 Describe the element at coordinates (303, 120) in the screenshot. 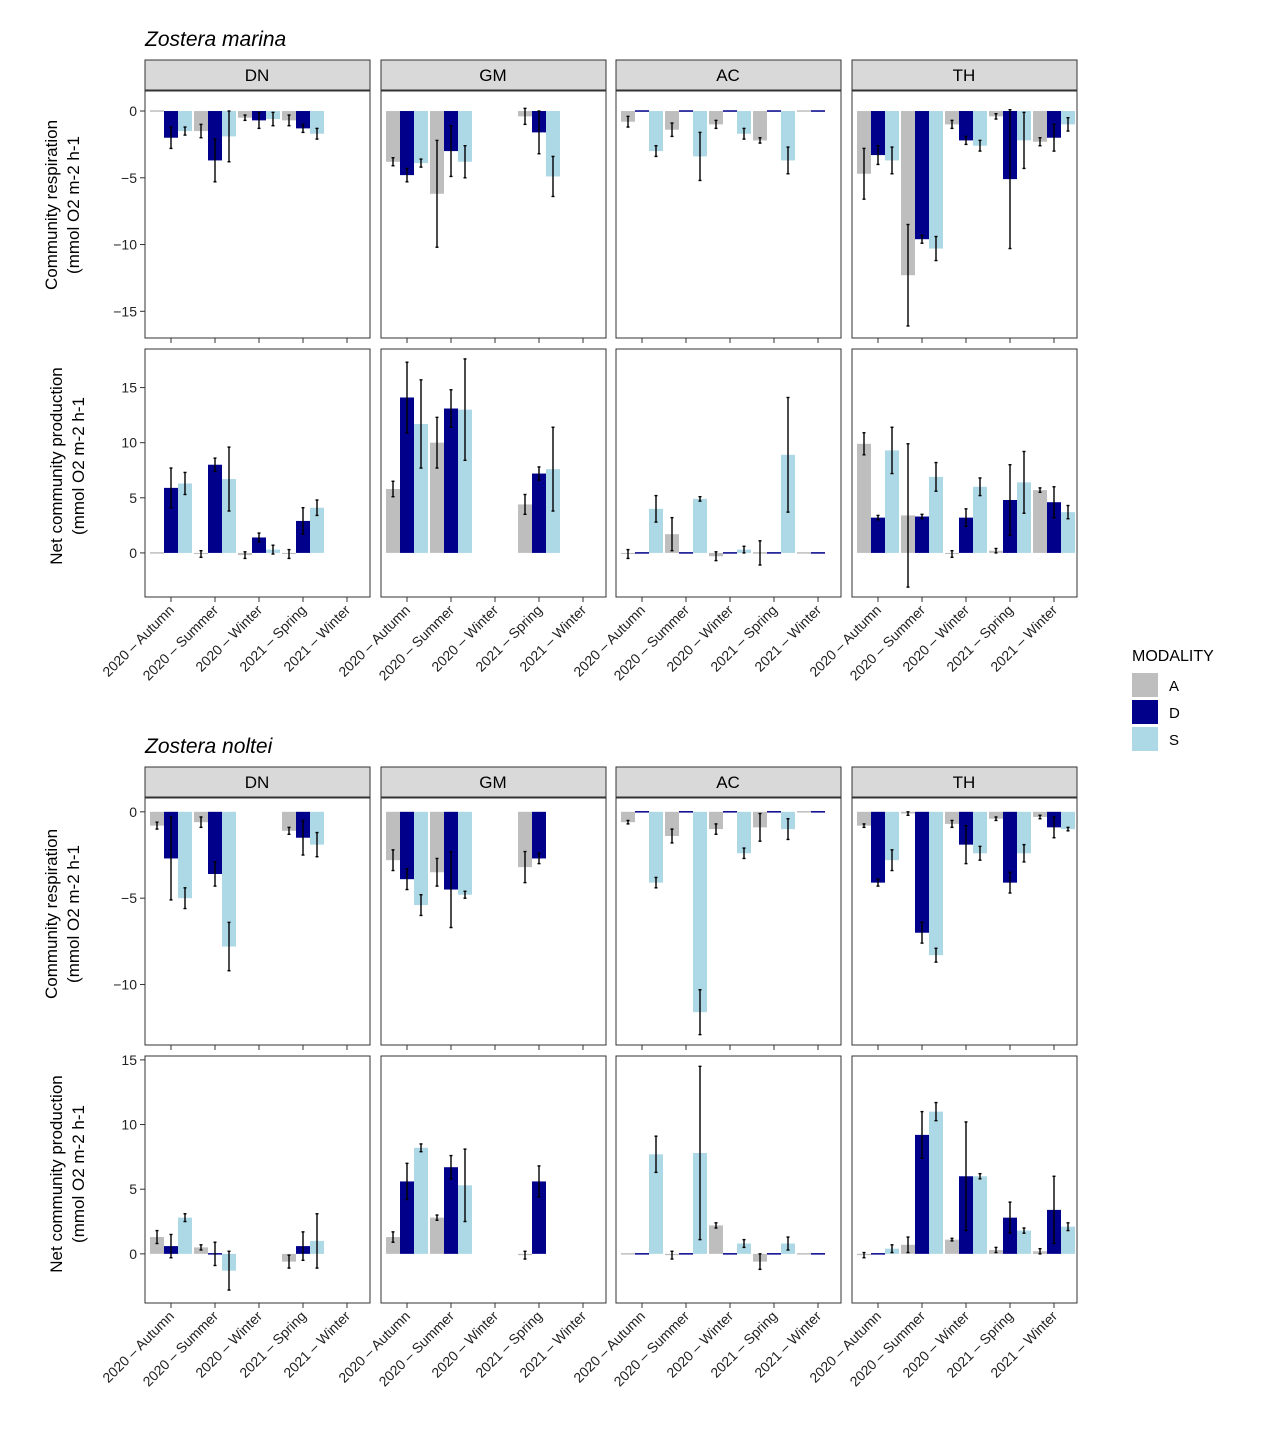

I see `bar-dn-2021-spring-d` at that location.